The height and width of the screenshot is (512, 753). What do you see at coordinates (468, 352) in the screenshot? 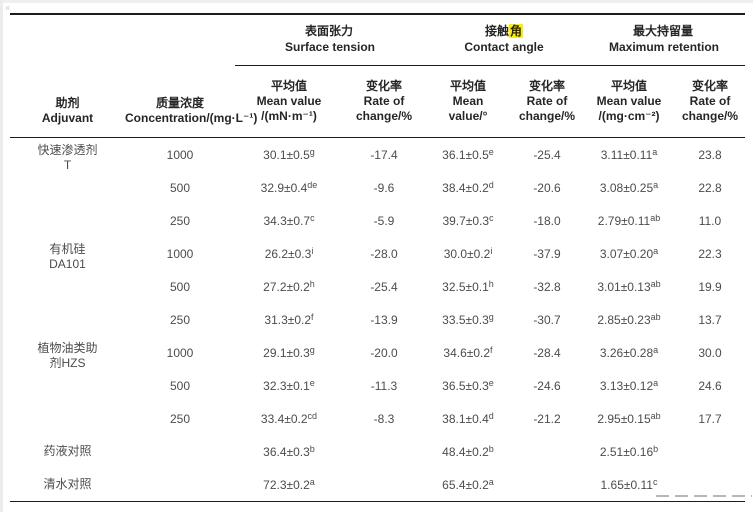
I see `contact-angle-mean-cell: 34.6±0.2f` at bounding box center [468, 352].